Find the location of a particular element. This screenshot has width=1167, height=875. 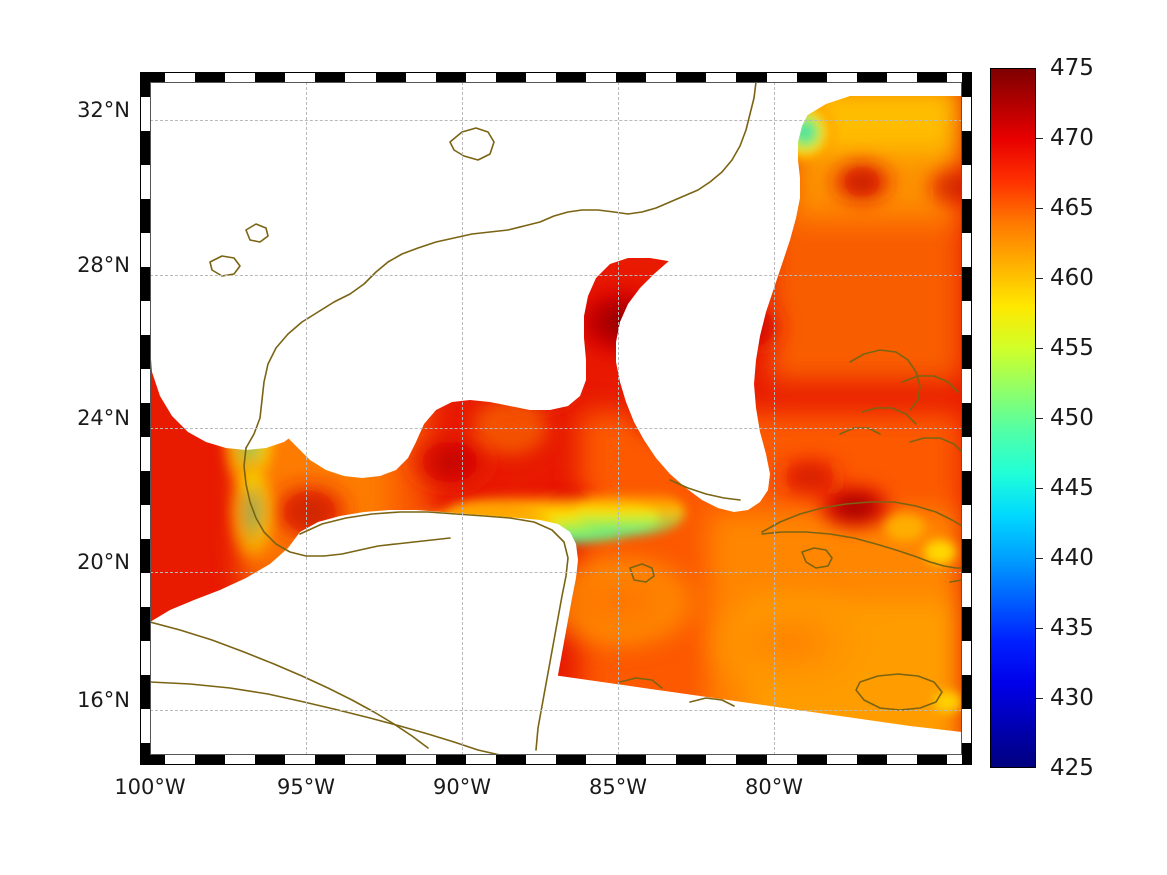

colorbar-label-470: 470 is located at coordinates (1072, 138).